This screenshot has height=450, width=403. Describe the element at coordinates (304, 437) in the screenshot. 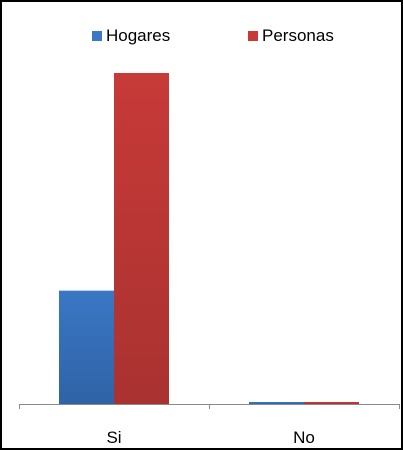

I see `x-tick-label-no: No` at that location.